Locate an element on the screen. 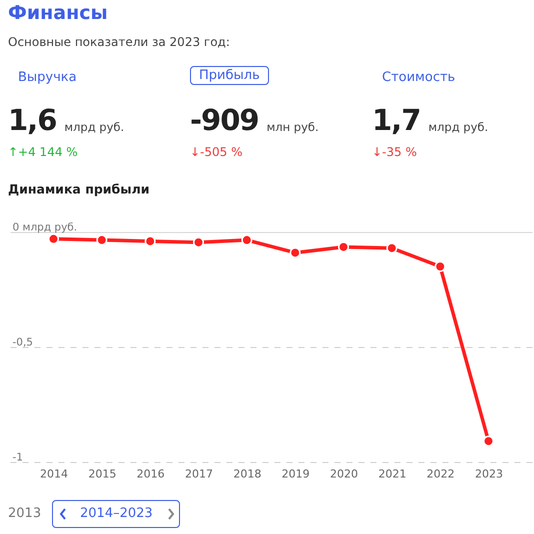 Image resolution: width=534 pixels, height=534 pixels. x-tick-label: 2017 is located at coordinates (199, 474).